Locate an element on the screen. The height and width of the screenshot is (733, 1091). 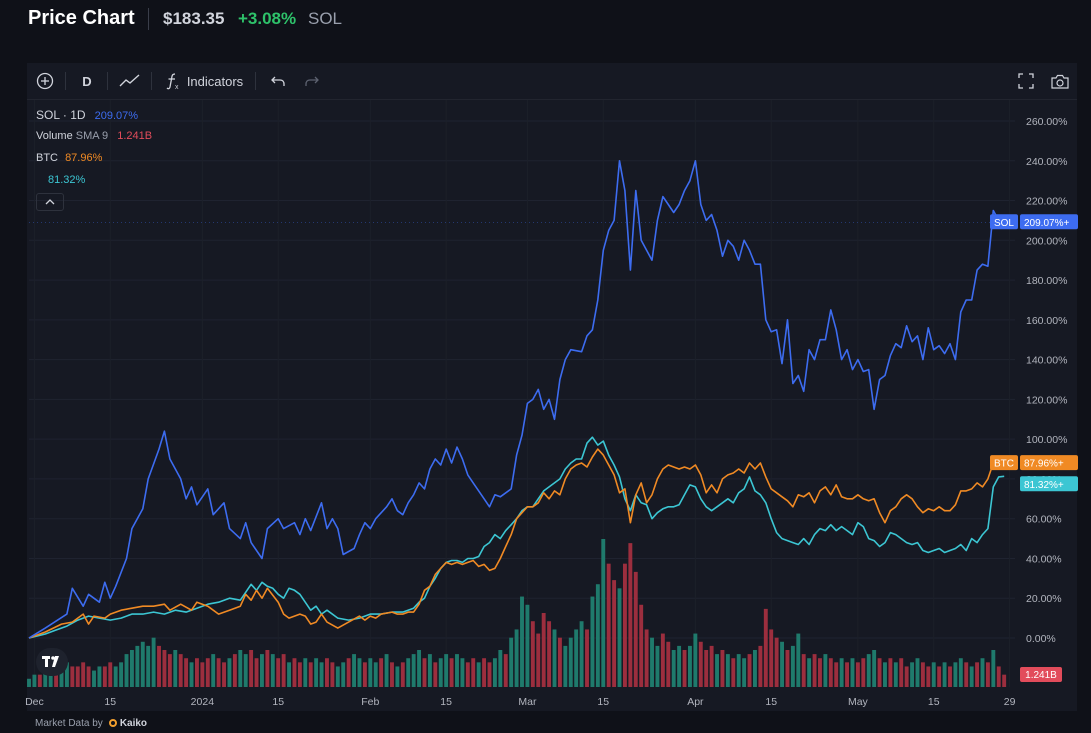
legend-volume-label: Volume is located at coordinates (54, 136).